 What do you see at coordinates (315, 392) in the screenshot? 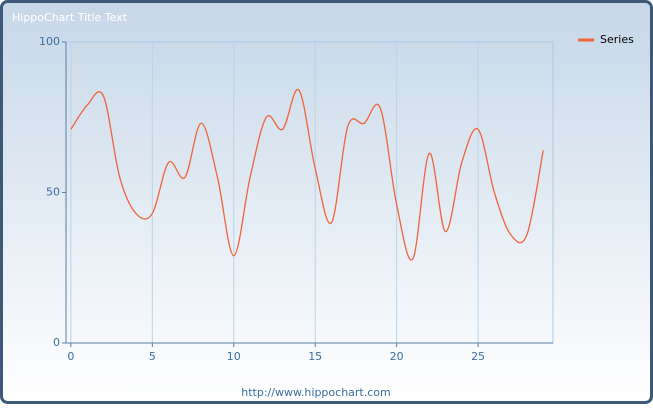
I see `footer-link: http://www.hippochart.com` at bounding box center [315, 392].